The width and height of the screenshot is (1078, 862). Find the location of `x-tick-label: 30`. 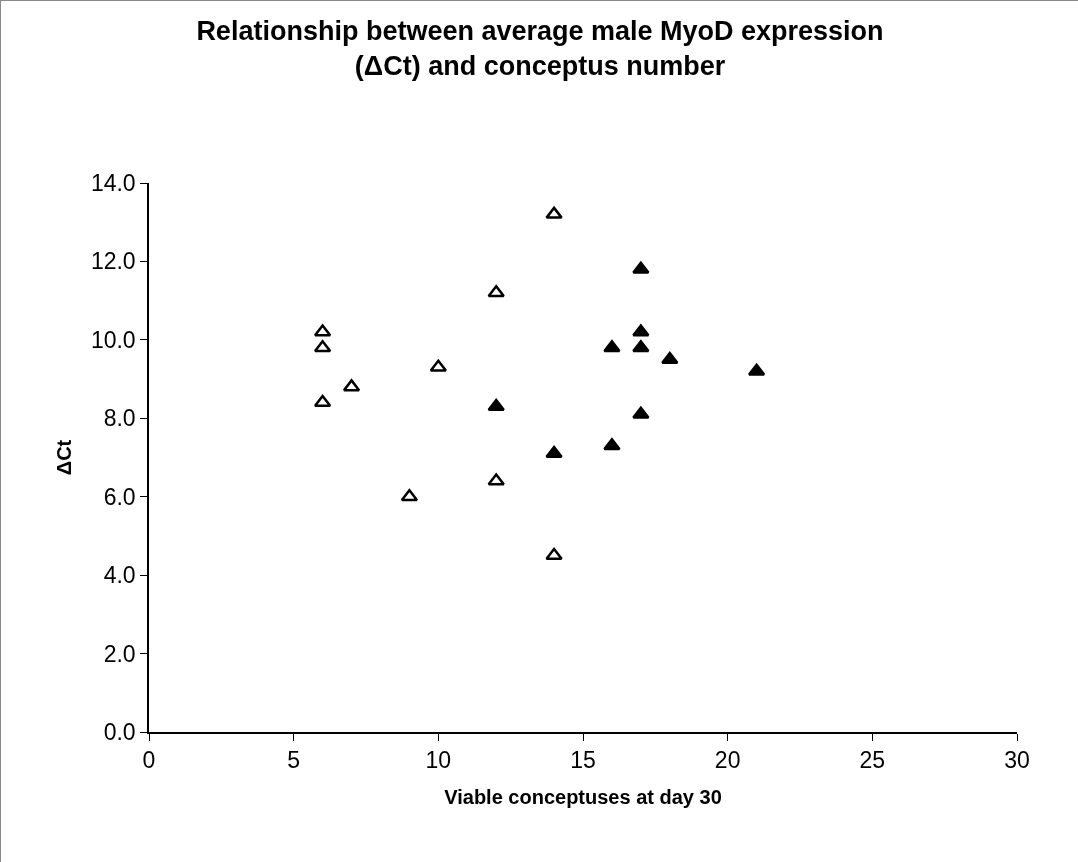

x-tick-label: 30 is located at coordinates (1017, 760).